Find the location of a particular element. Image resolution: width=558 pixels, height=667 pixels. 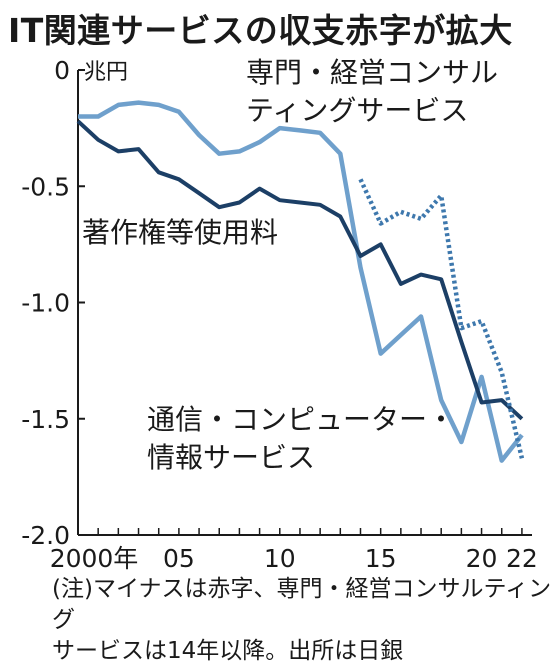

y-tick-label: -2.0 is located at coordinates (45, 535).